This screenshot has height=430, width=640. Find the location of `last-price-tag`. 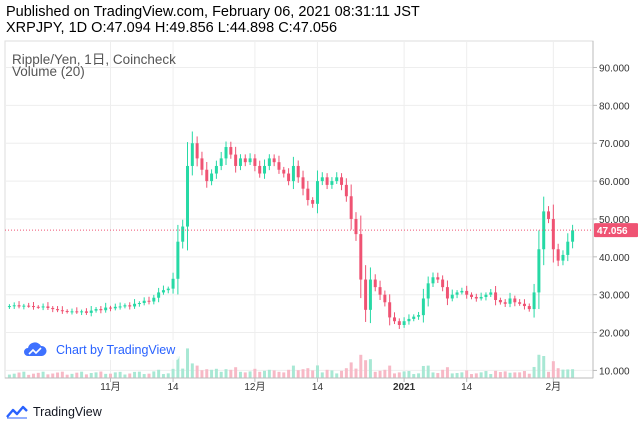

last-price-tag is located at coordinates (616, 230).